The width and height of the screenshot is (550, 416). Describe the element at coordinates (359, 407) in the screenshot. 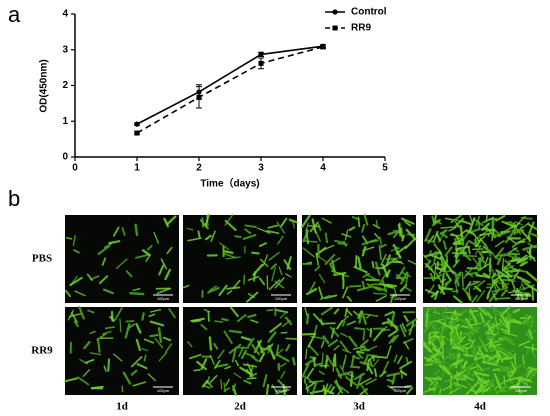

I see `column-label: 3d` at that location.